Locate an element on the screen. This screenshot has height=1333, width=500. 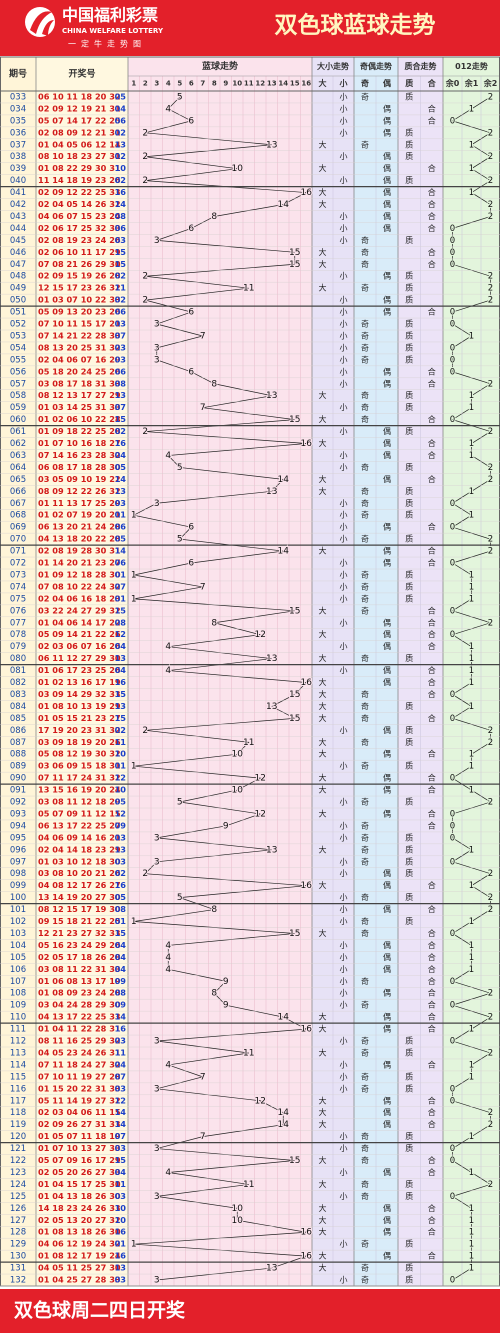
red-balls: 01 08 12 17 19 24 is located at coordinates (79, 1256).